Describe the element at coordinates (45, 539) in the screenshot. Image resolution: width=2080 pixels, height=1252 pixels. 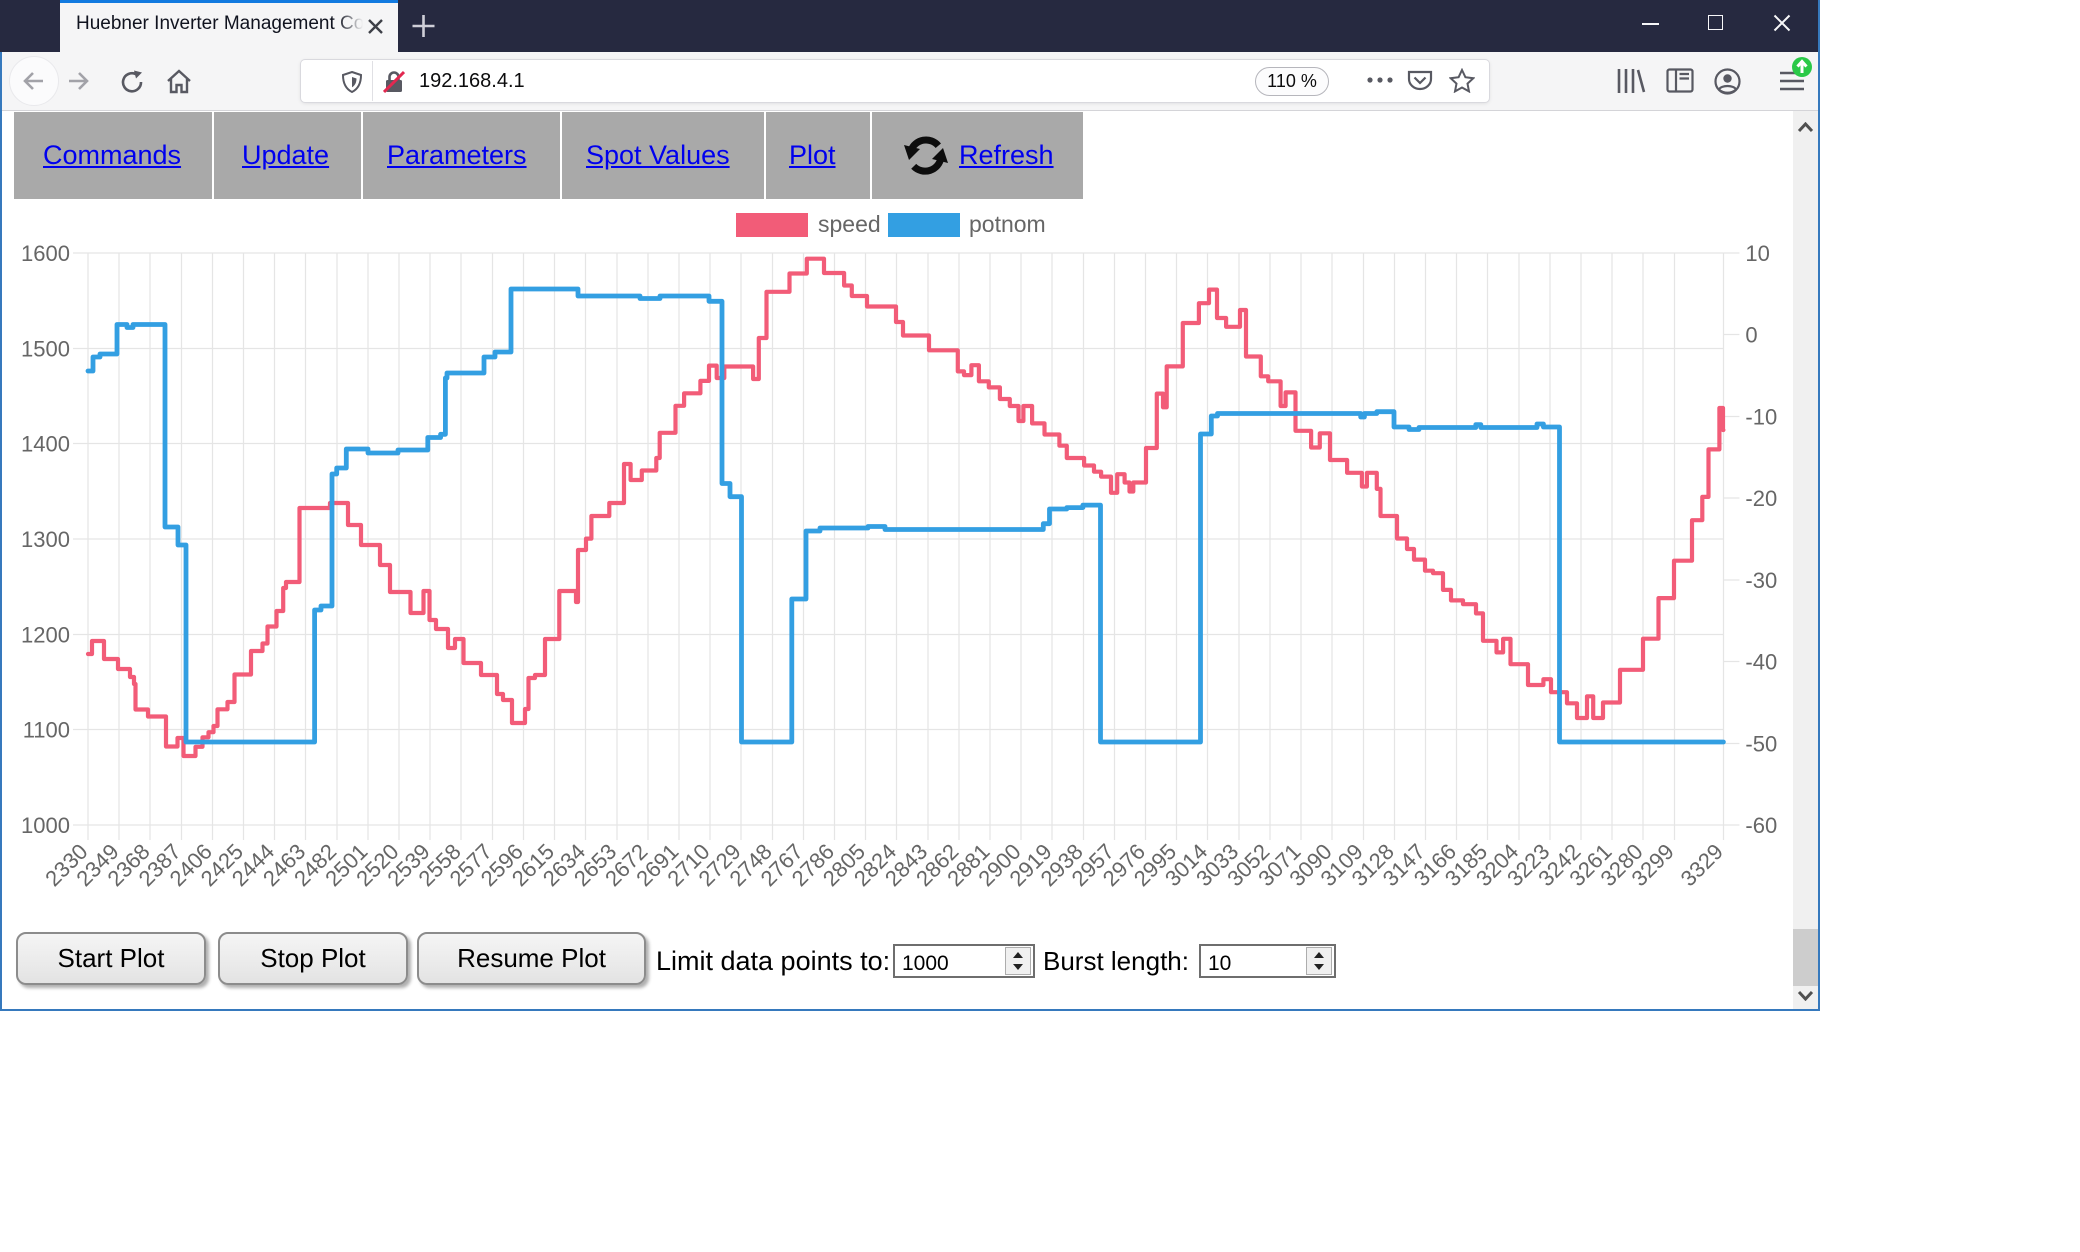
I see `svg-text: 1300` at that location.